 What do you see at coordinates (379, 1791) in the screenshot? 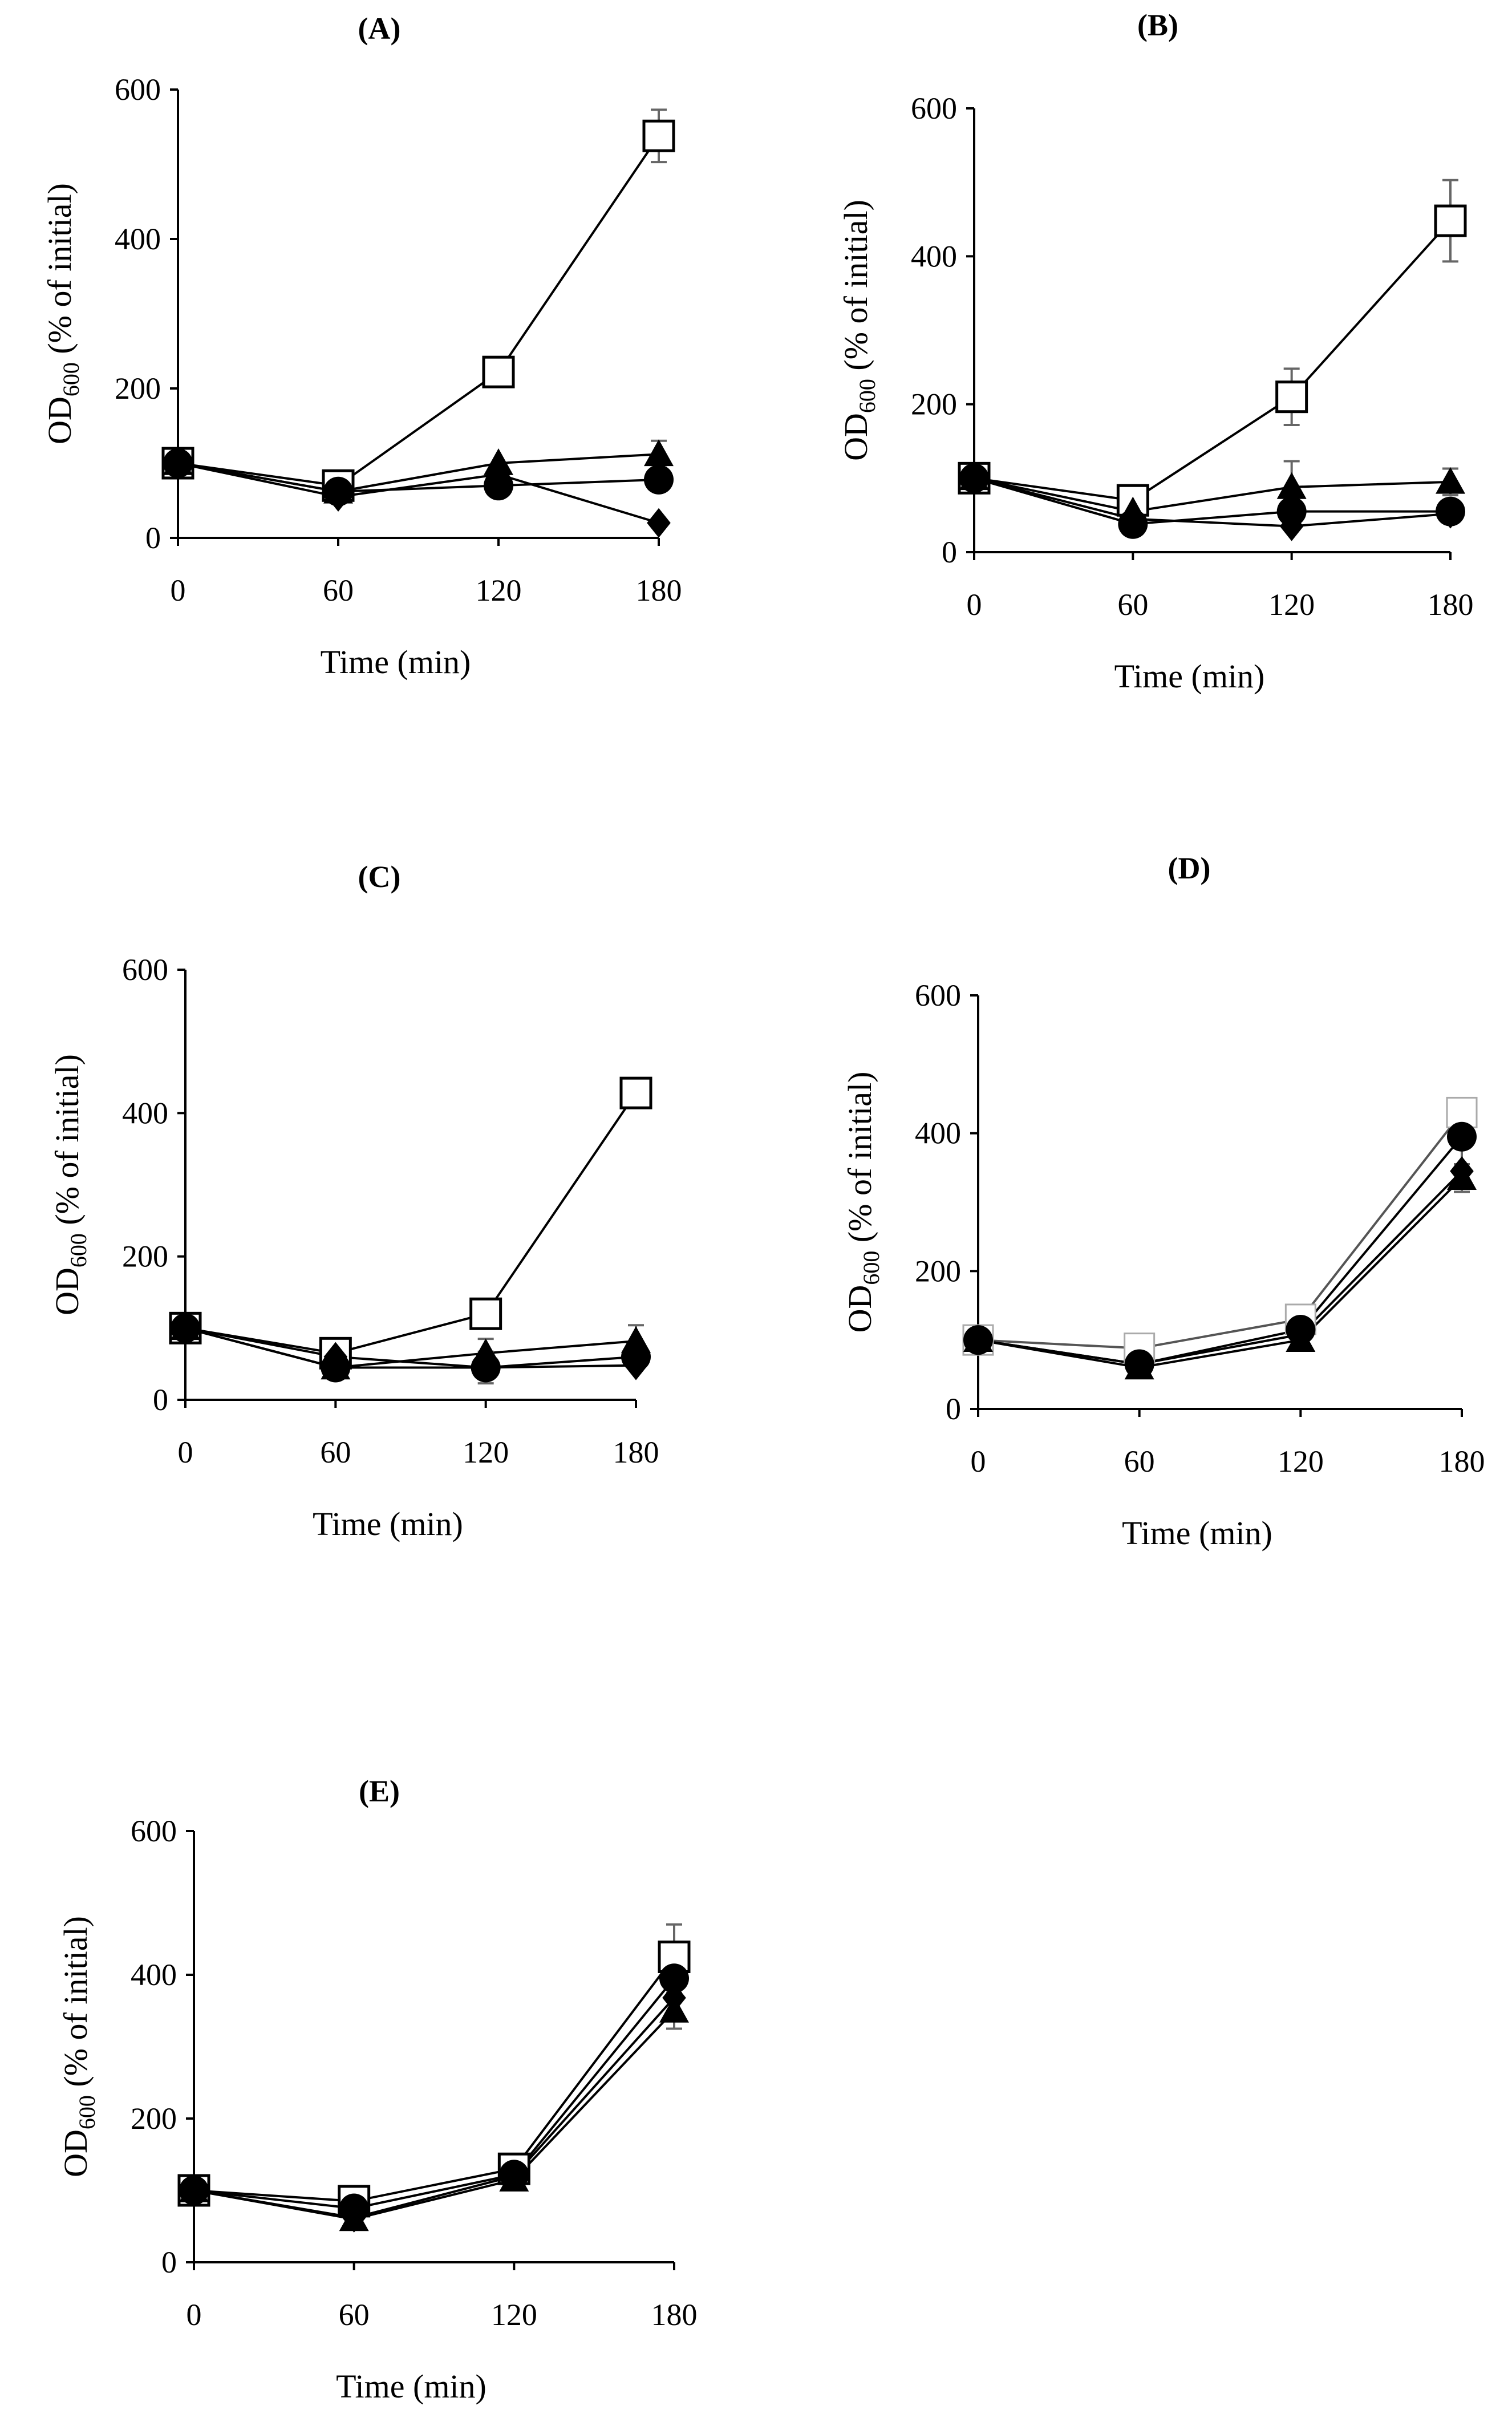
I see `panel-title: (E)` at bounding box center [379, 1791].